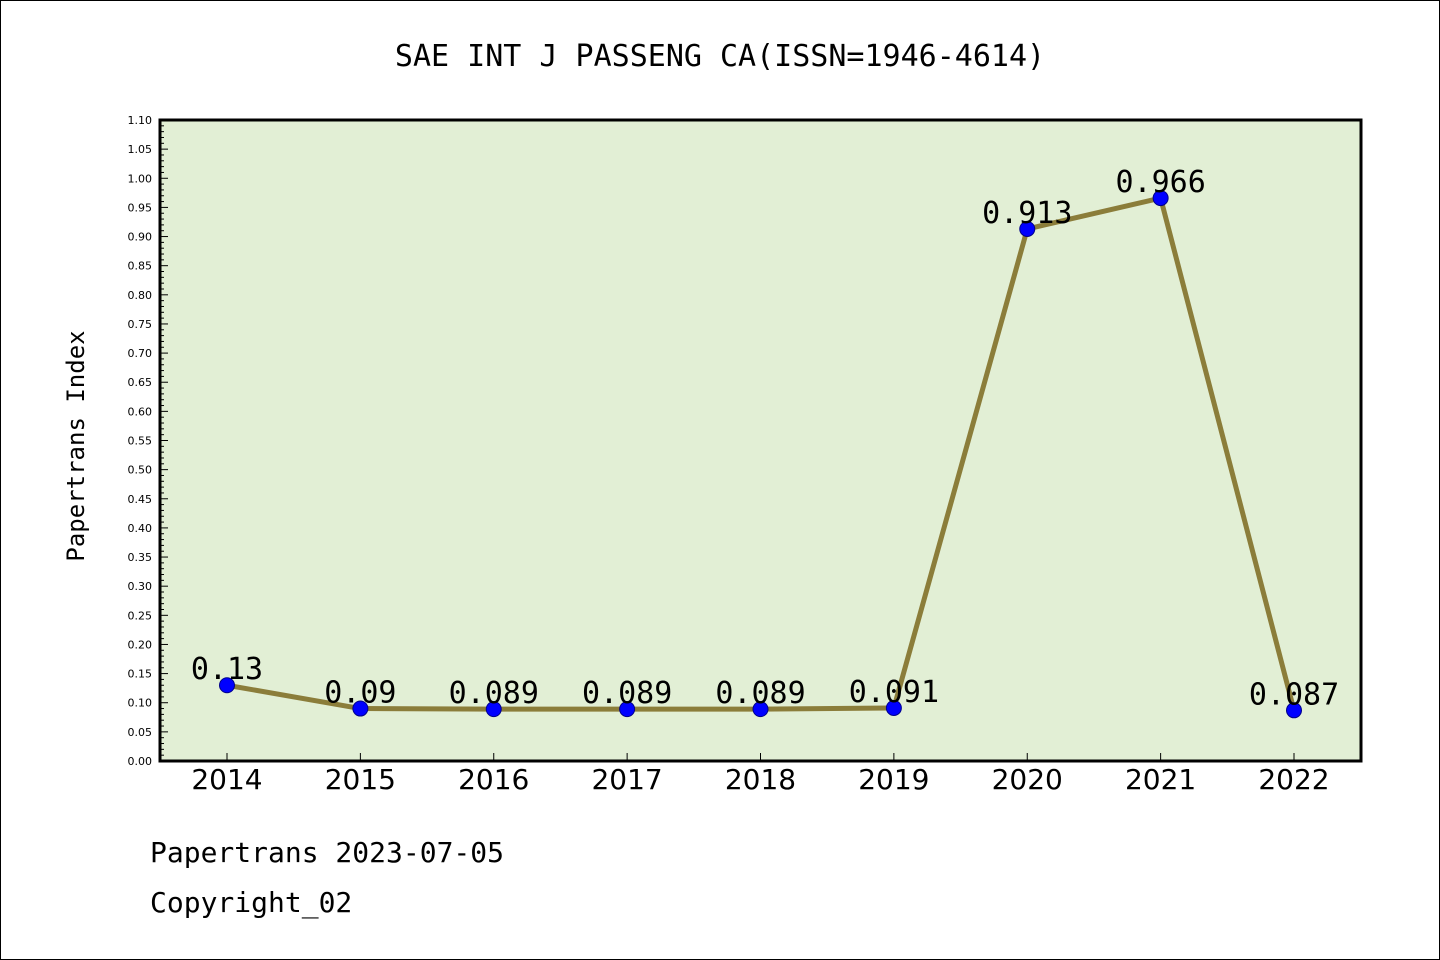  I want to click on y-tick-label: 0.85, so click(140, 266).